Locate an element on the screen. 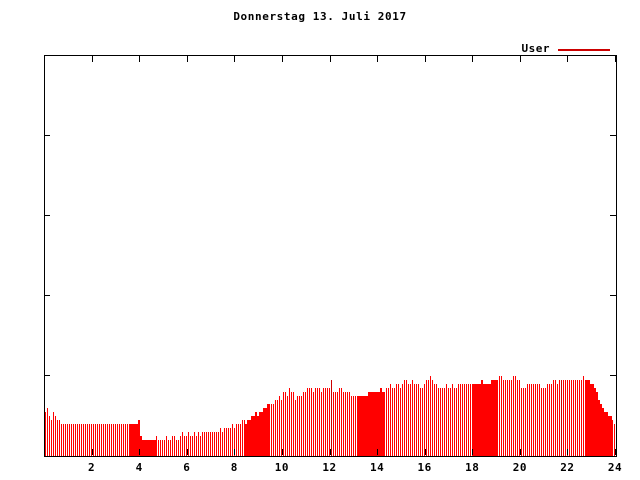 This screenshot has height=480, width=640. x-axis-tick-label: 4 is located at coordinates (139, 467).